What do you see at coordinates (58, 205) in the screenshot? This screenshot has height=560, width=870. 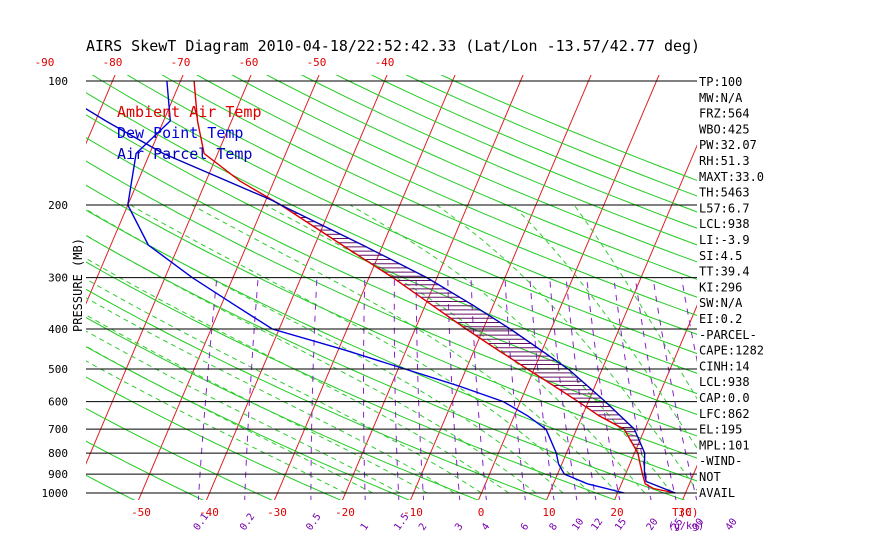 I see `pressure-tick-label: 200` at bounding box center [58, 205].